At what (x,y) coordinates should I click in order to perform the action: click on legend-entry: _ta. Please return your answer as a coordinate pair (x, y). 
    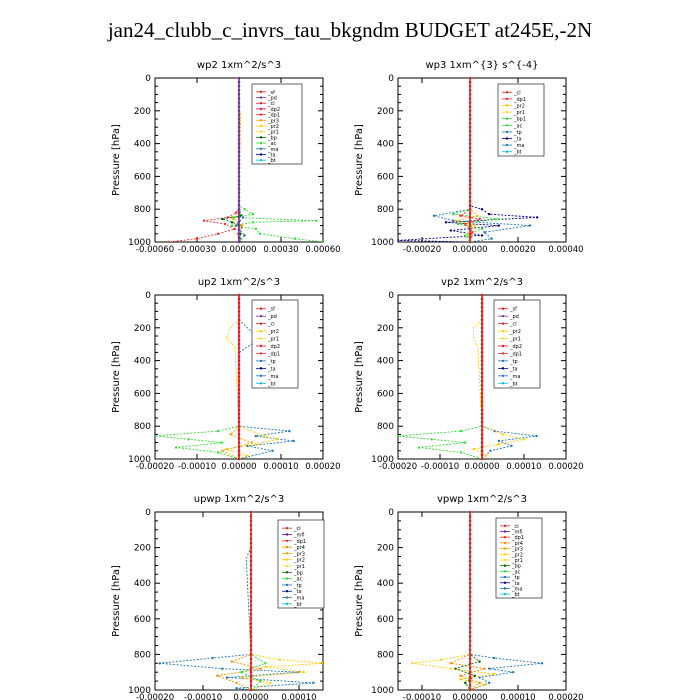
    Looking at the image, I should click on (271, 155).